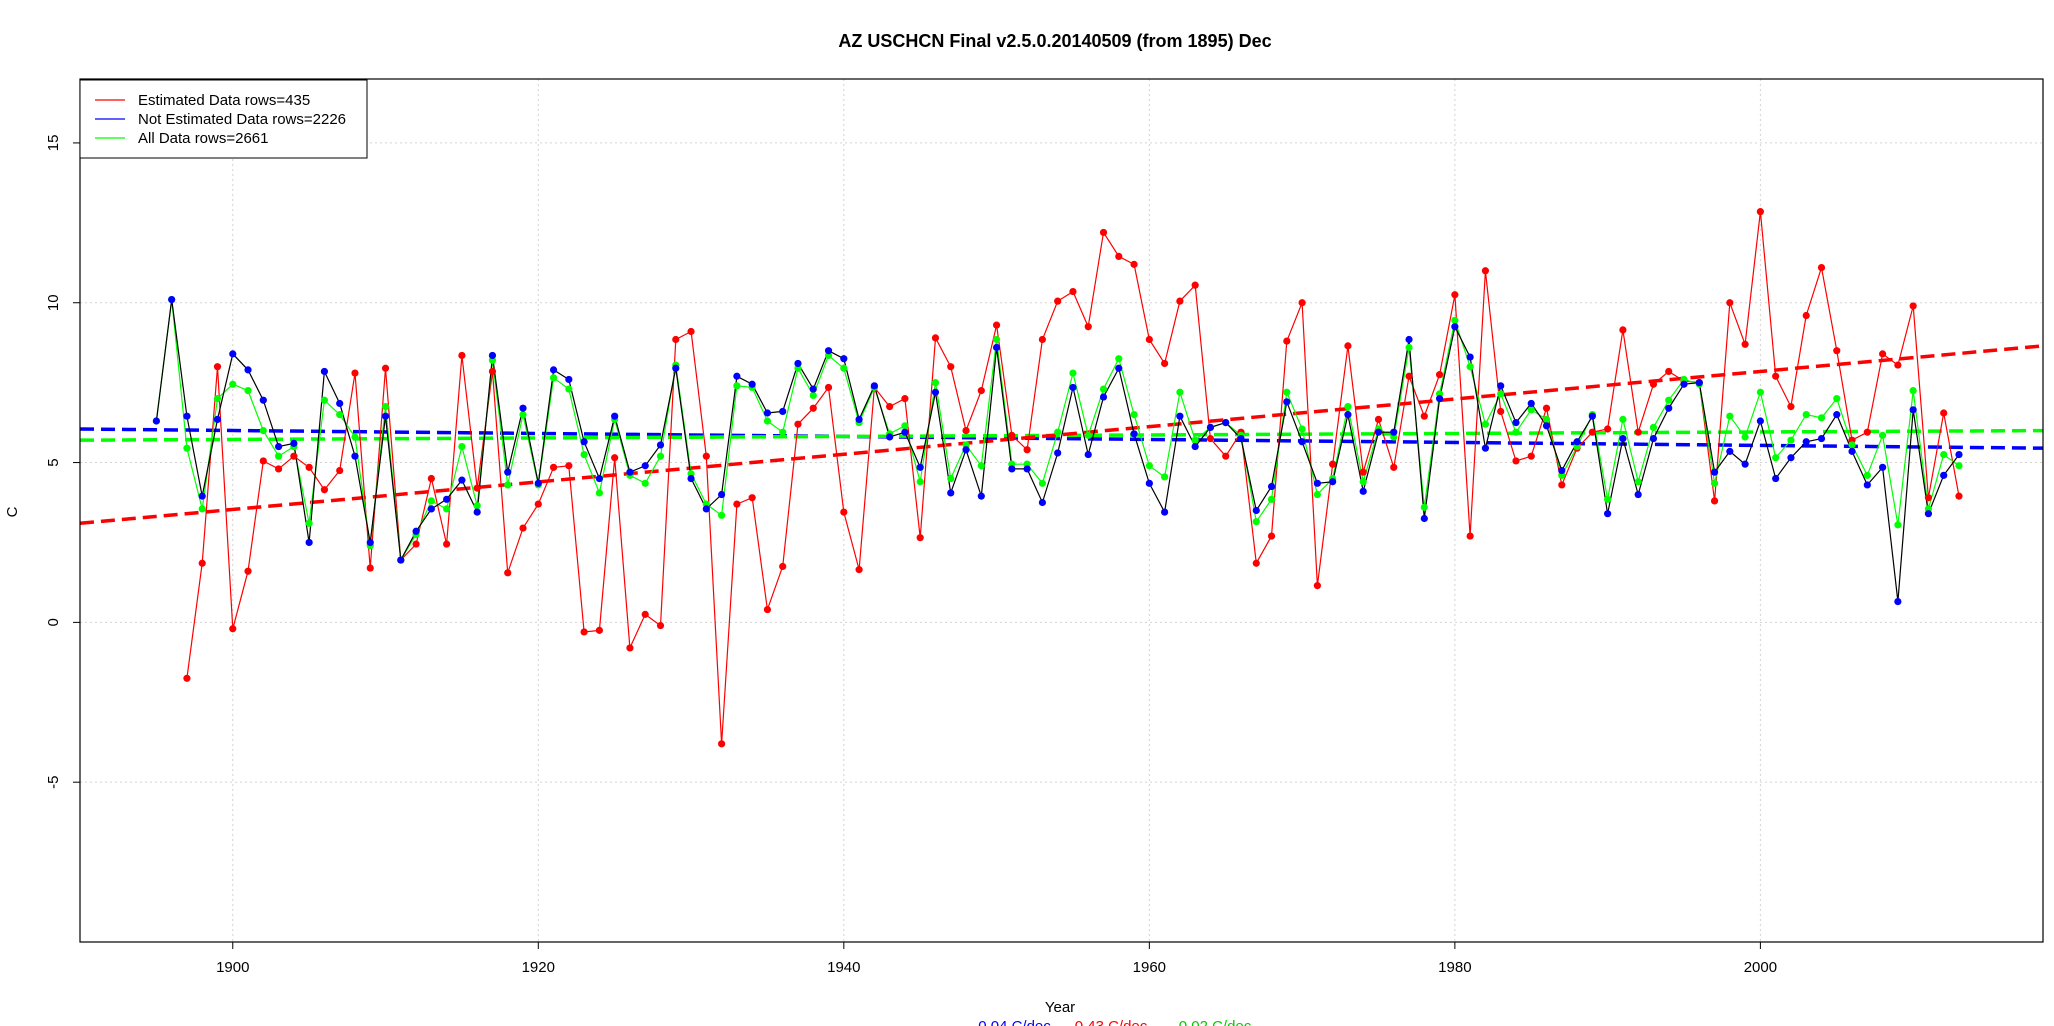 Image resolution: width=2054 pixels, height=1026 pixels. Describe the element at coordinates (1111, 1022) in the screenshot. I see `slope-label-estimated: 0.43 C/dec` at that location.